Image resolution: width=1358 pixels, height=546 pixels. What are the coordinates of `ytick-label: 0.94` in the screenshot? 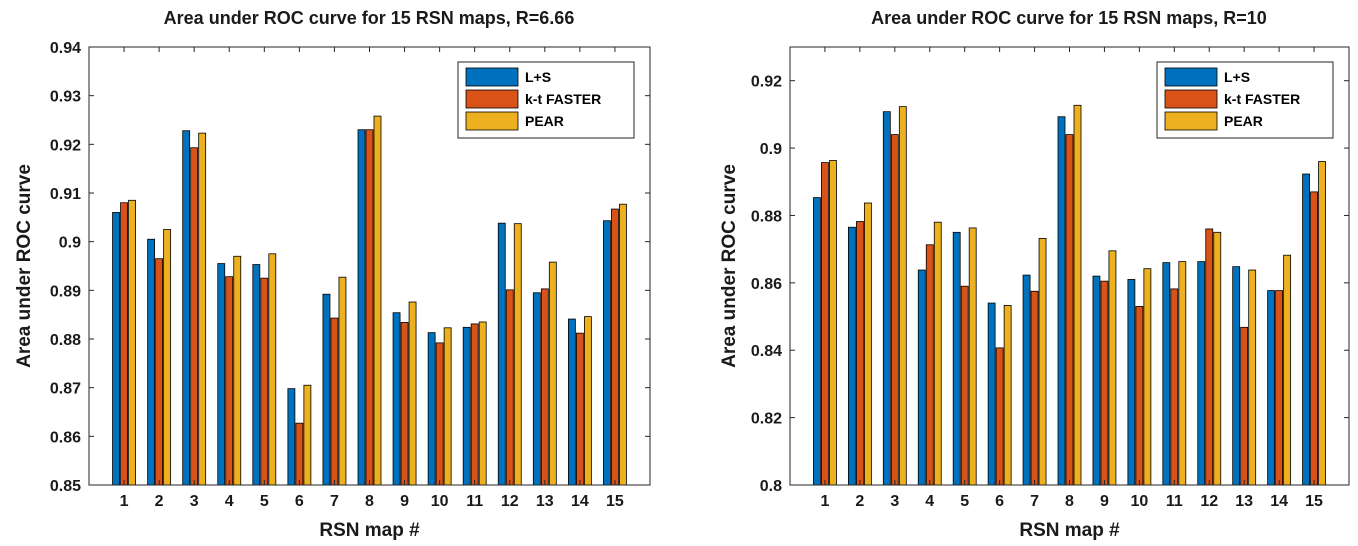 It's located at (65, 48).